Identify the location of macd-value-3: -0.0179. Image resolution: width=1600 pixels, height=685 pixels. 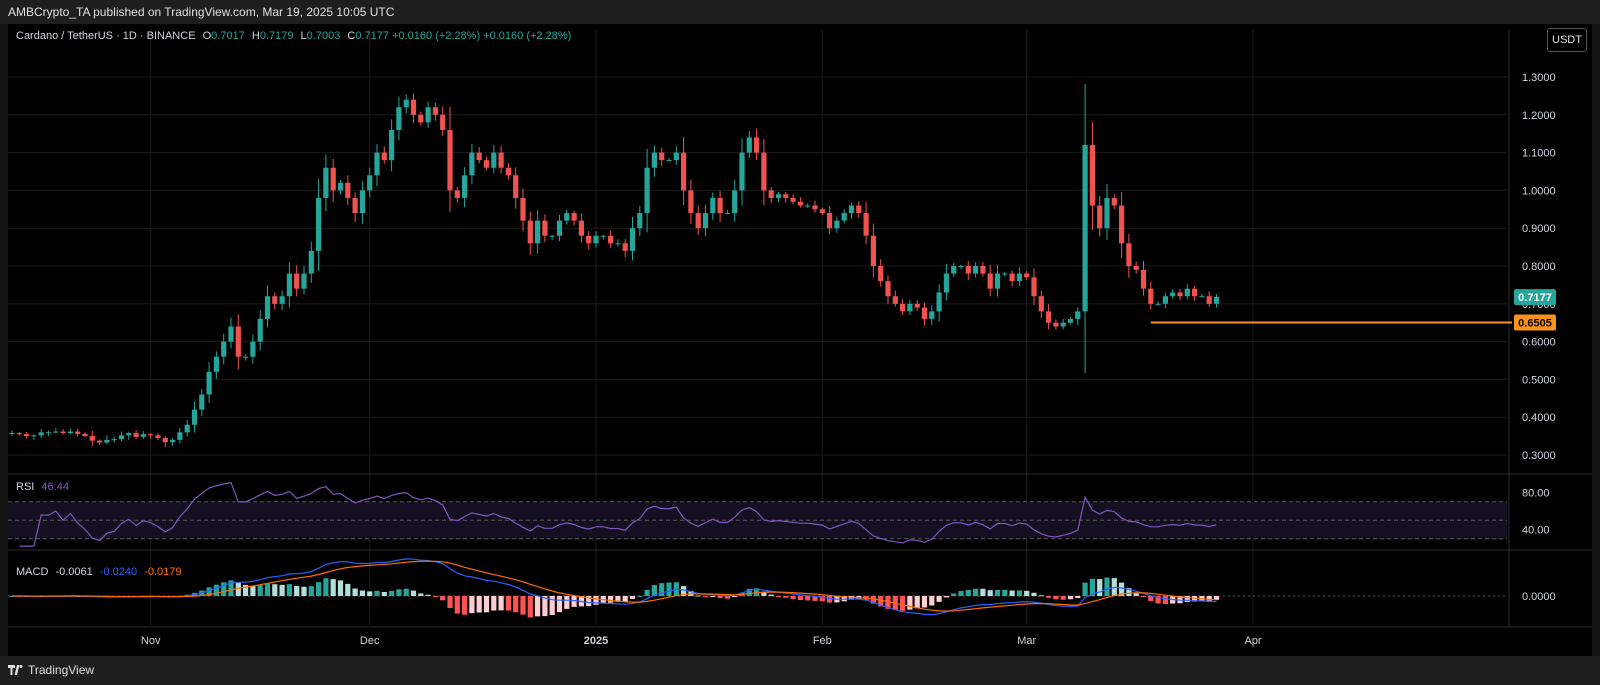
(163, 572).